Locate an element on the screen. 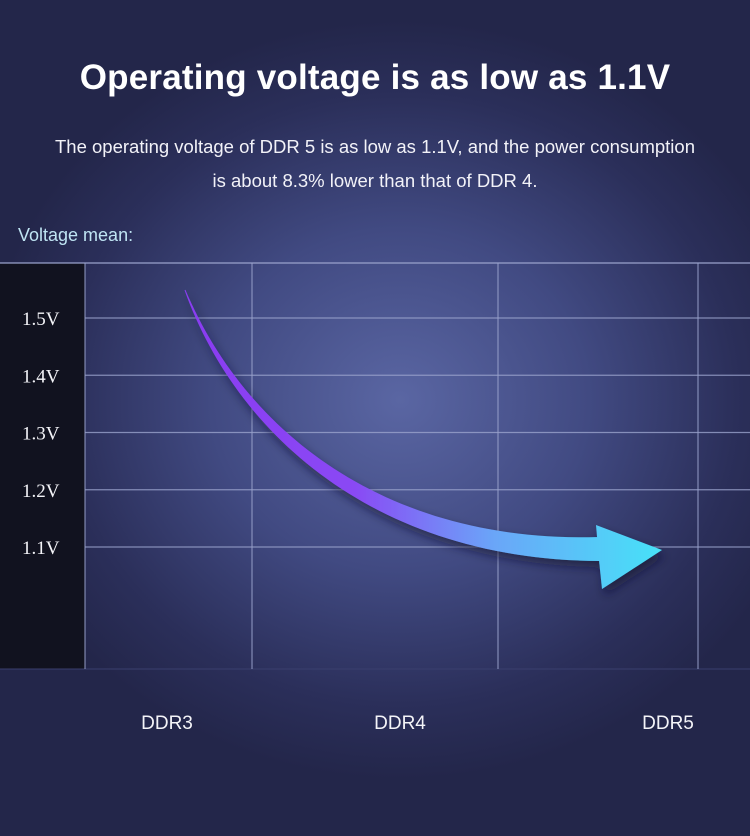 The image size is (750, 836). x-tick-label: DDR5 is located at coordinates (668, 723).